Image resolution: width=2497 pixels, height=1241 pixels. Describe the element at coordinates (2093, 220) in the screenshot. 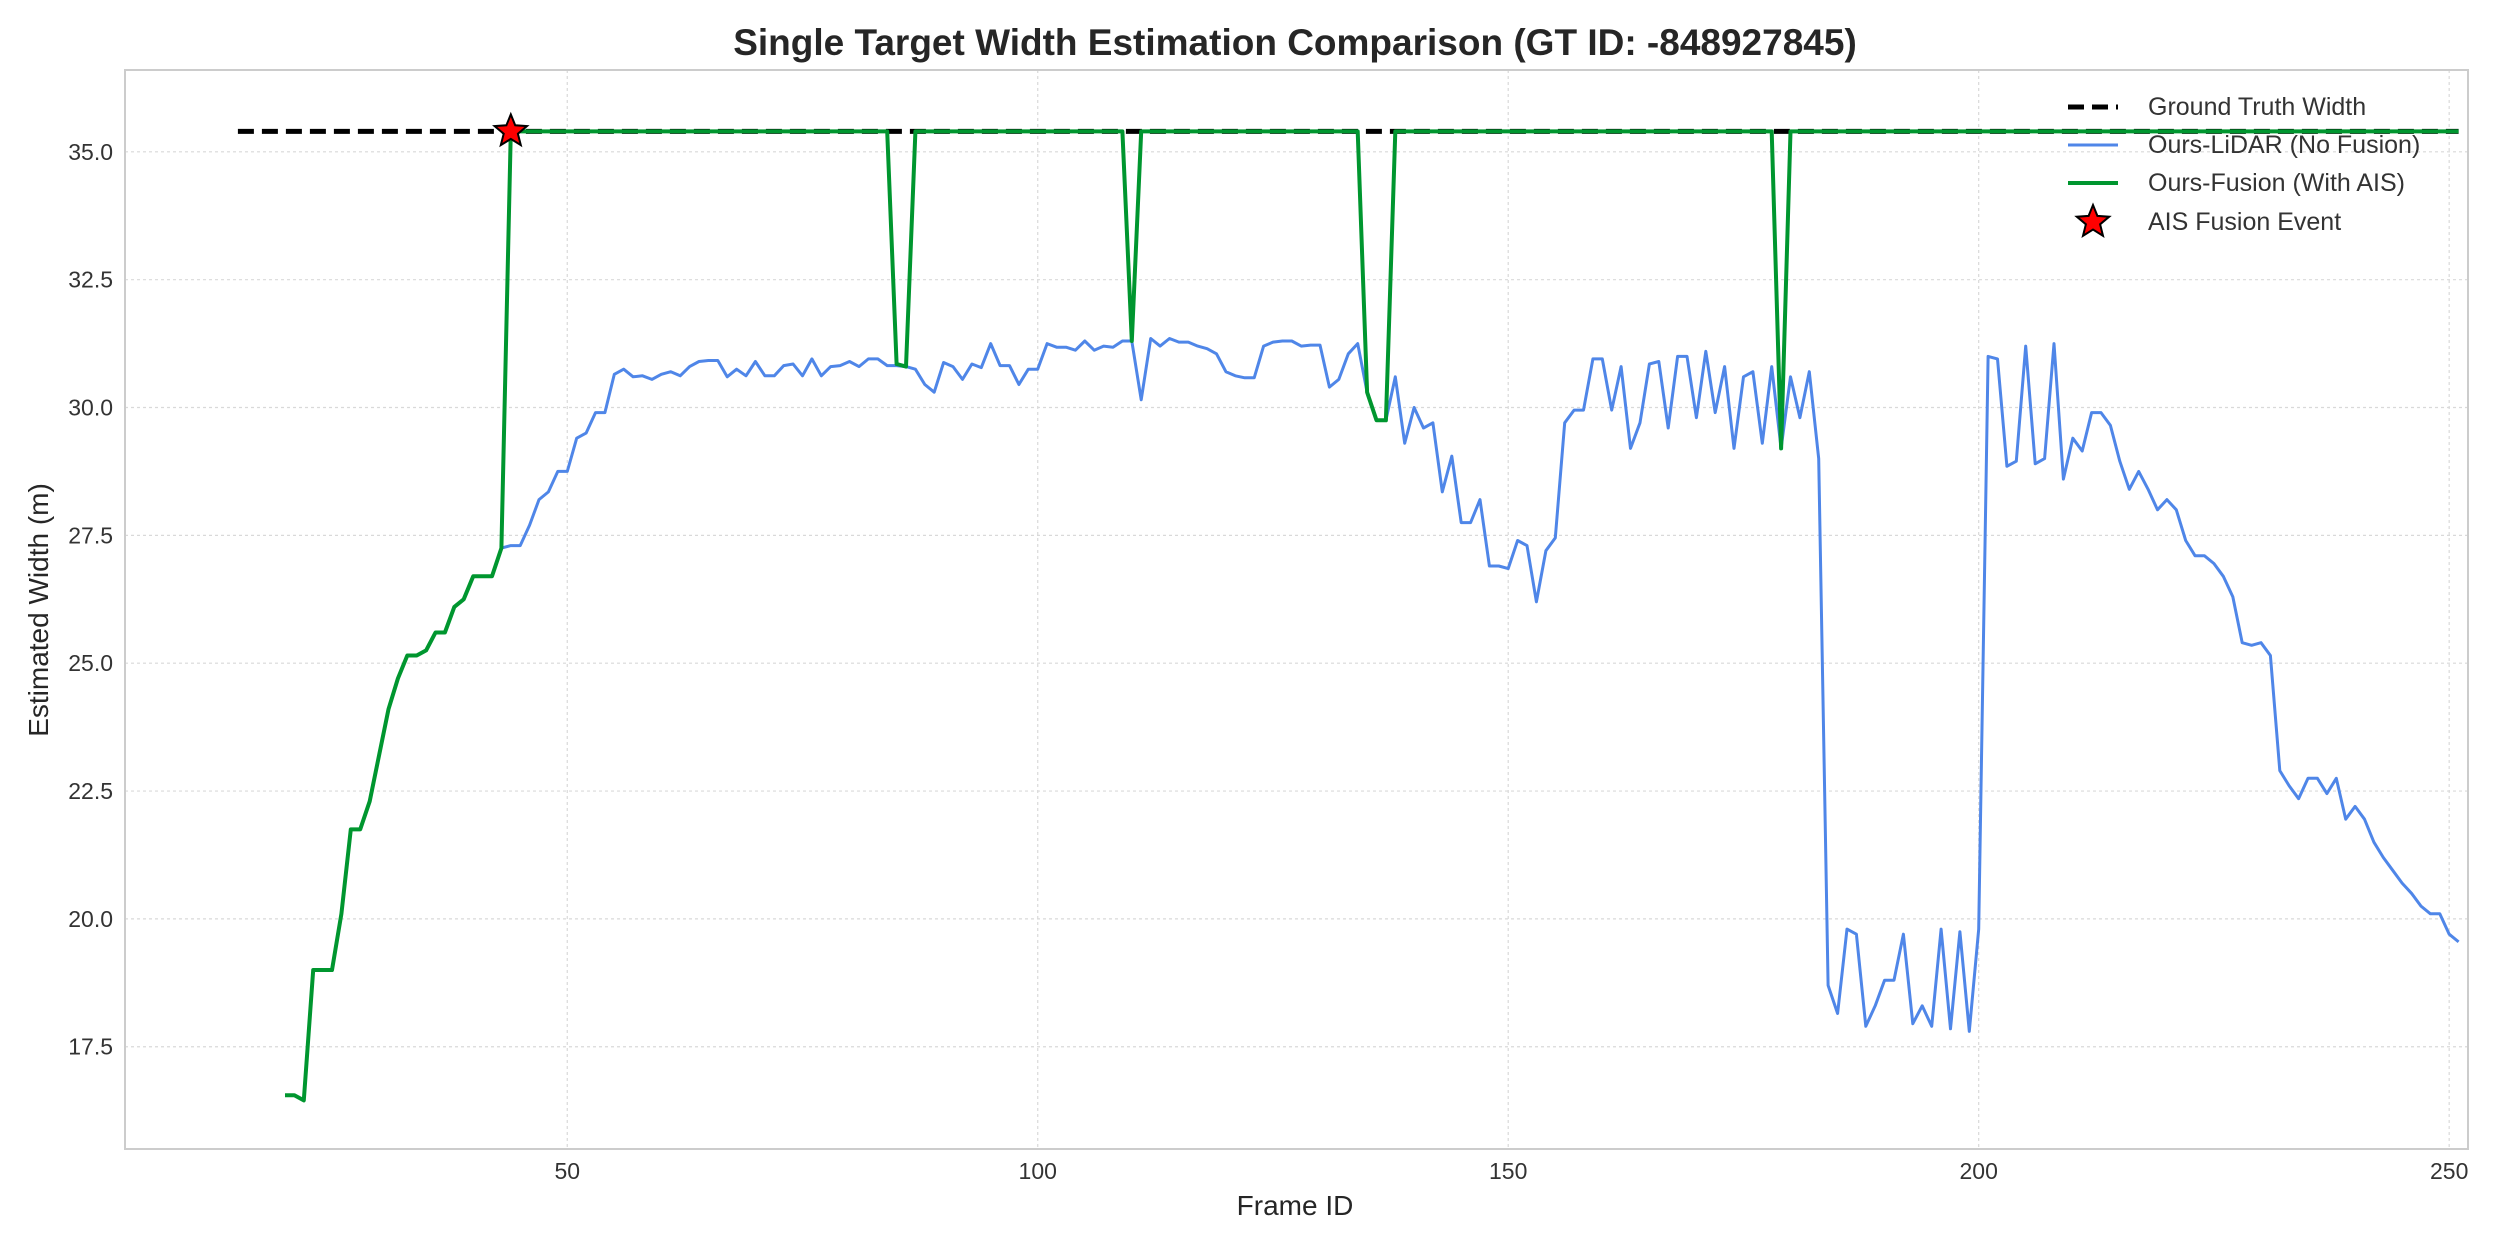

I see `legend-star-icon` at that location.